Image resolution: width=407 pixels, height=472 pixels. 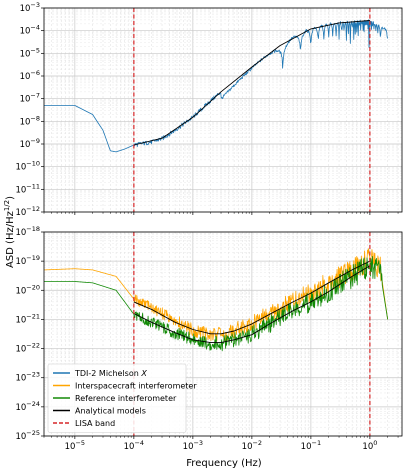 What do you see at coordinates (110, 411) in the screenshot?
I see `legend-entry-label: Analytical models` at bounding box center [110, 411].